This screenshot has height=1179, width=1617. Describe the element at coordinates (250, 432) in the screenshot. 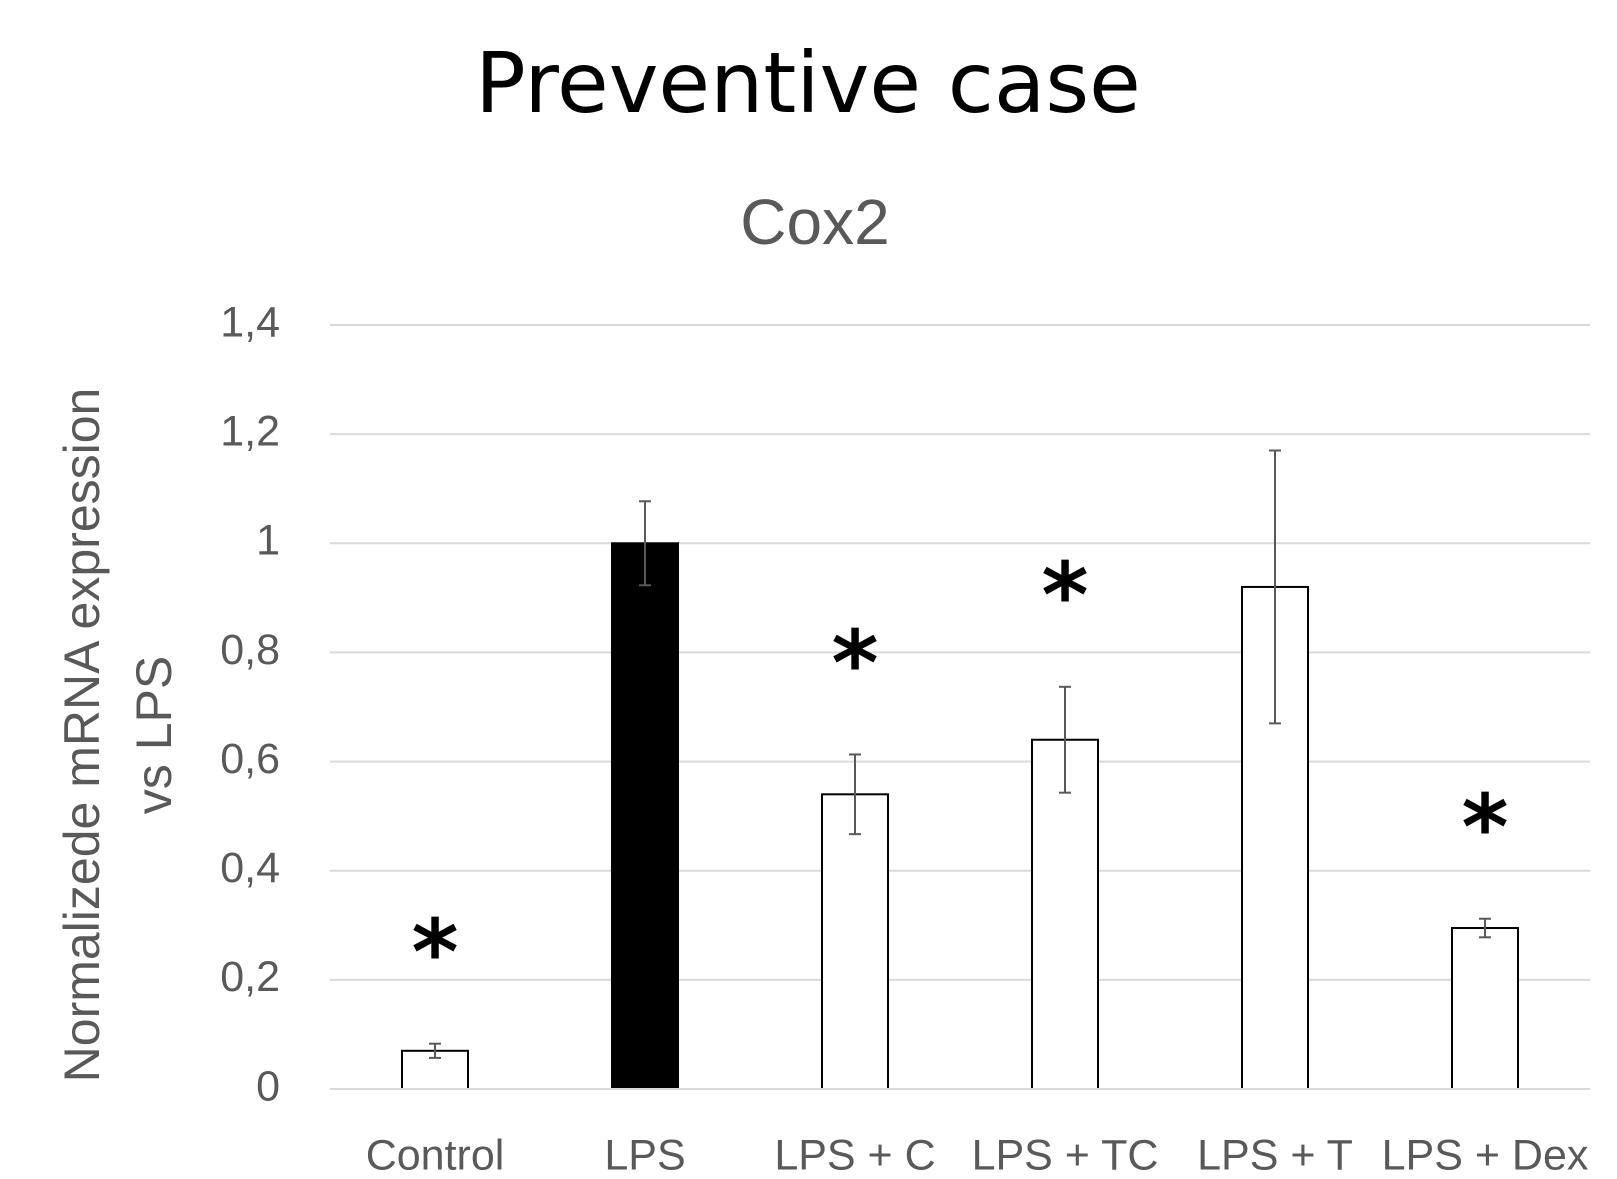

I see `y-tick-label: 1,2` at that location.